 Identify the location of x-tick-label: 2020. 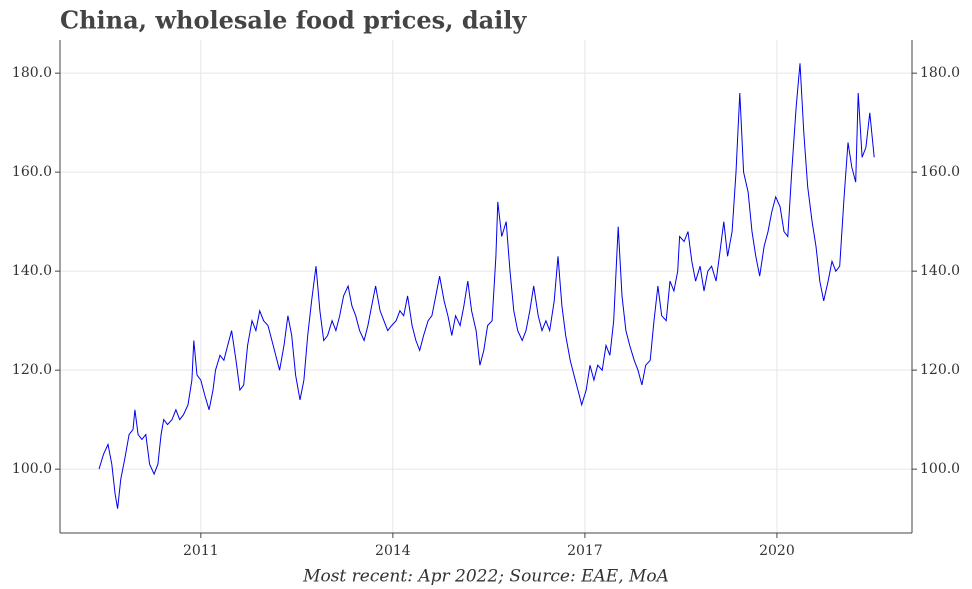
(777, 551).